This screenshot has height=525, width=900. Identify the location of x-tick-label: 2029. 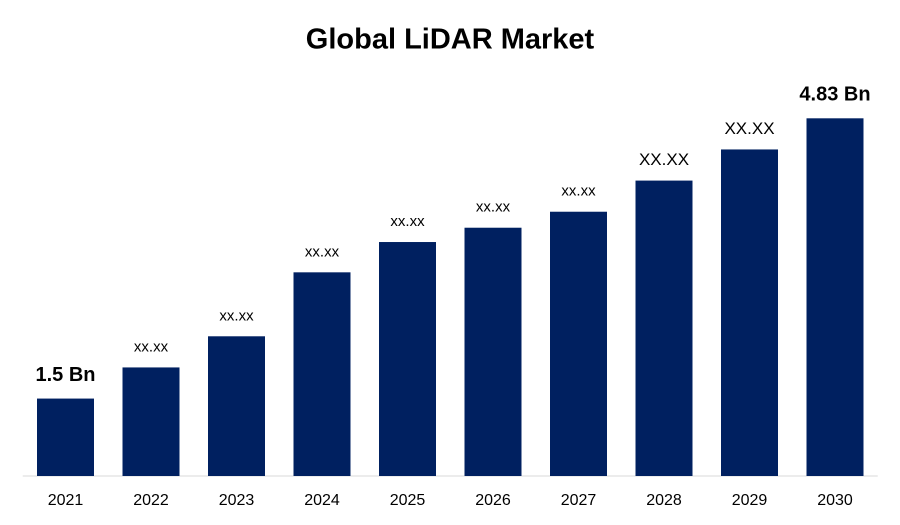
(750, 500).